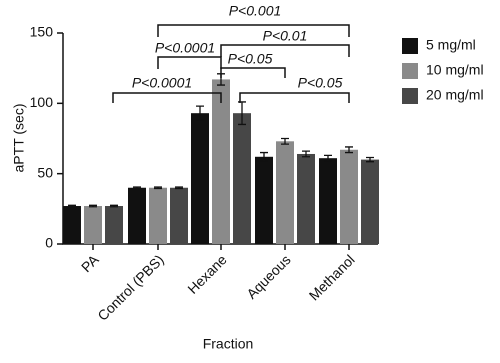 This screenshot has height=363, width=500. What do you see at coordinates (42, 32) in the screenshot?
I see `y-tick-label: 150` at bounding box center [42, 32].